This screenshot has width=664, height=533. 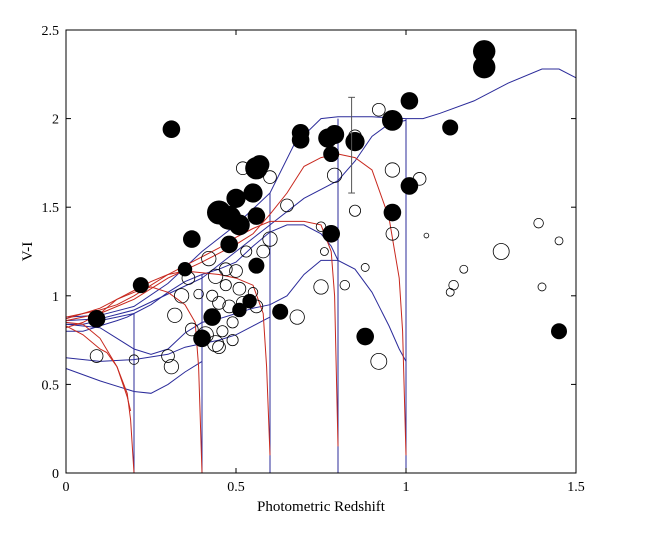 I want to click on x-tick-label-3: 1.5, so click(x=576, y=487).